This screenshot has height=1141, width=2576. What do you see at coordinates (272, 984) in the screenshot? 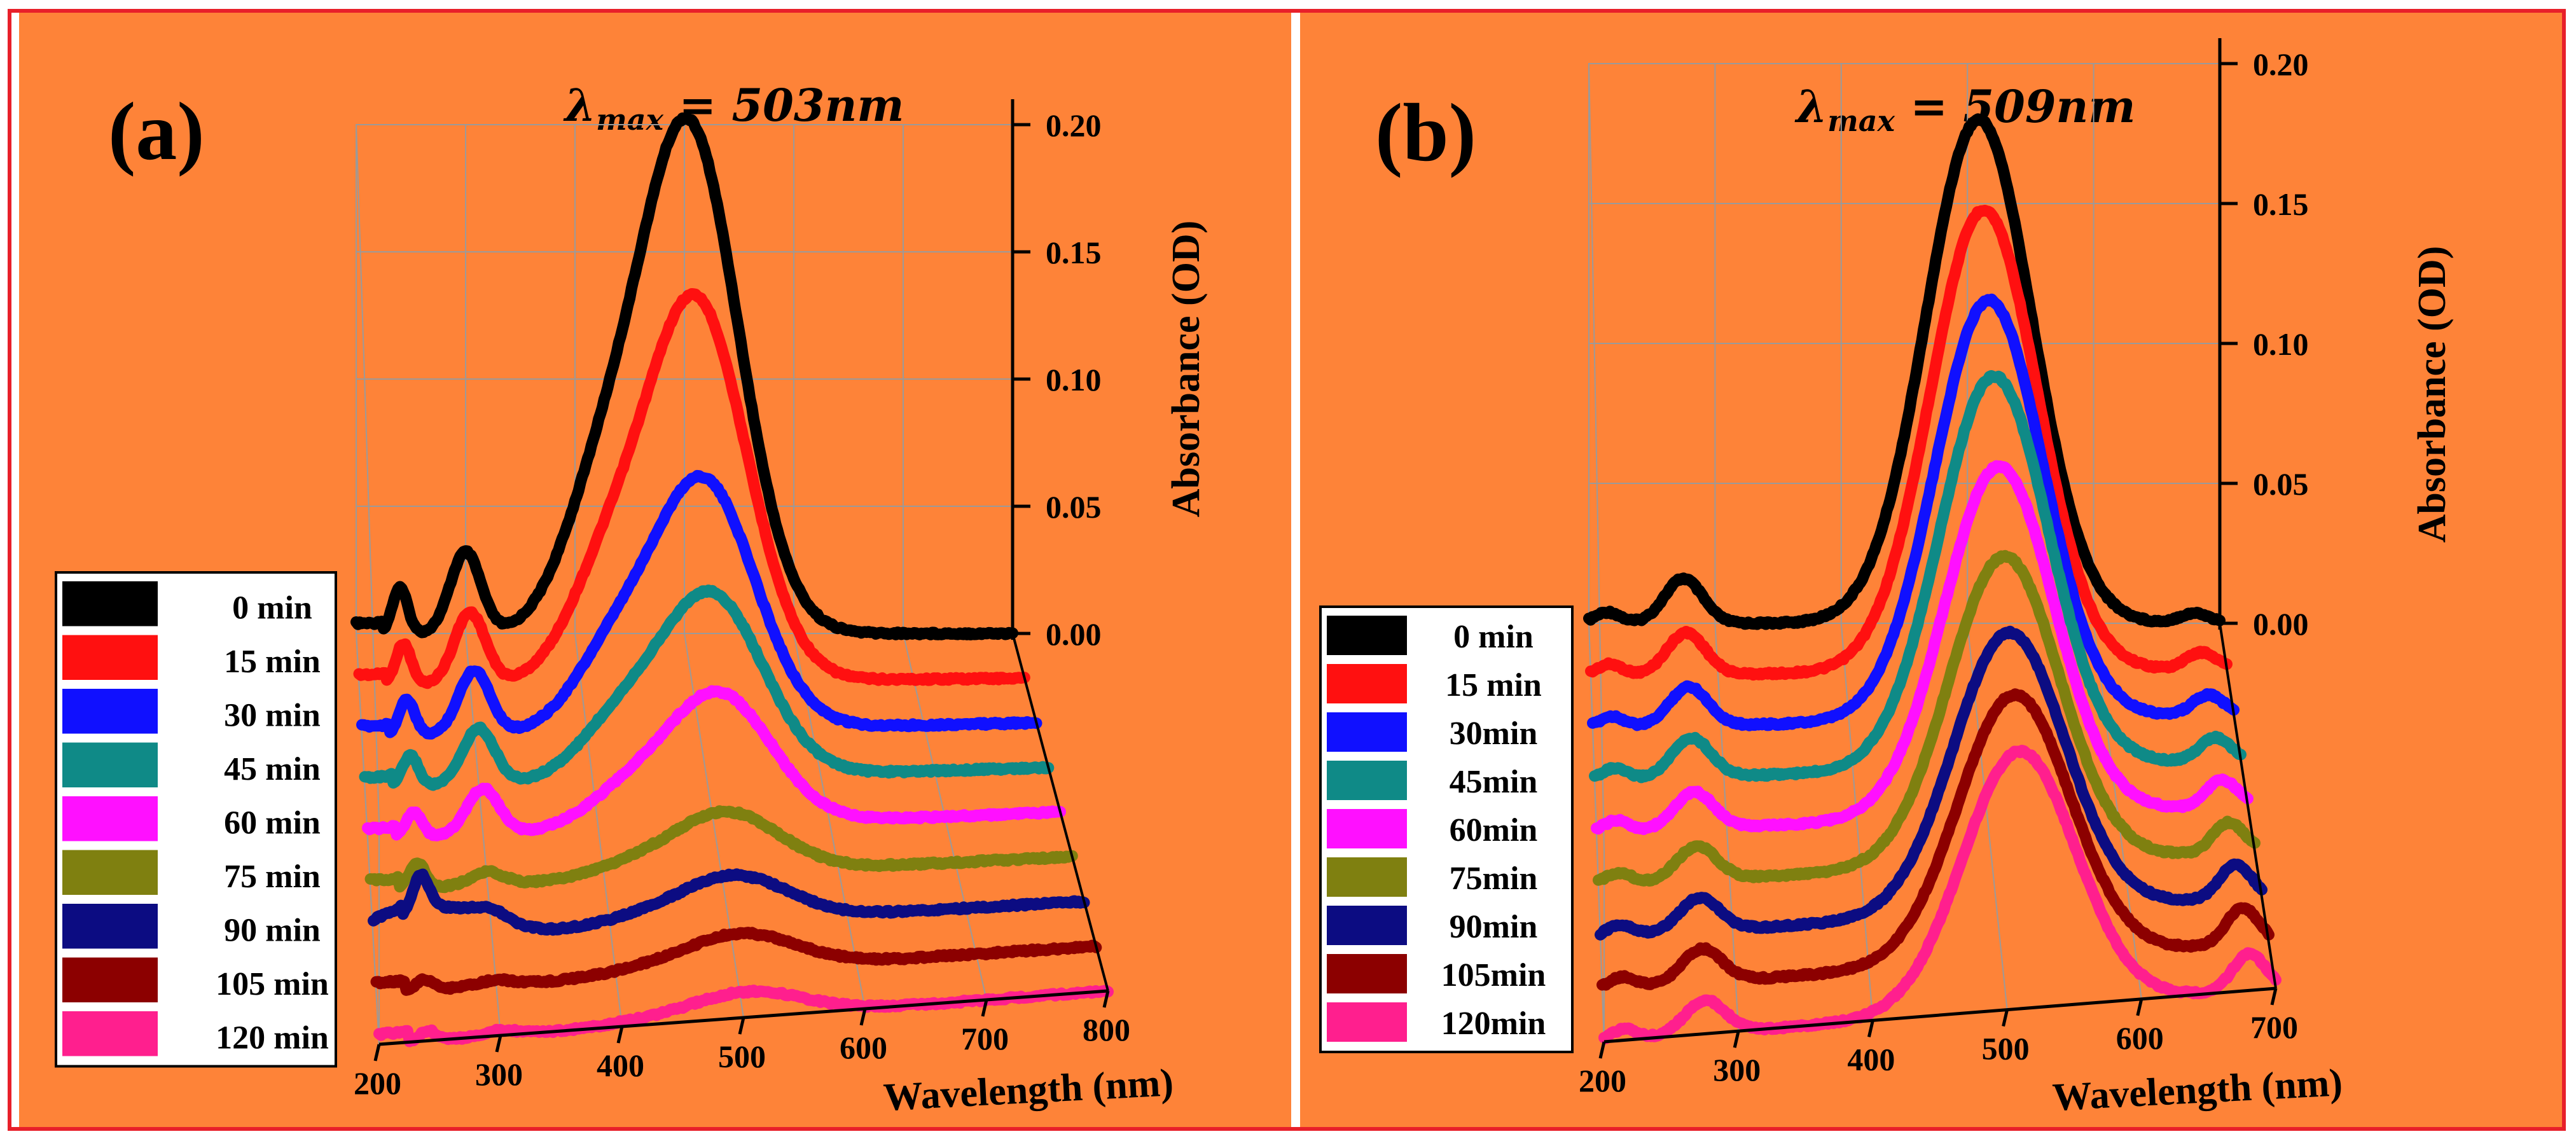
I see `legend-label: 105 min` at bounding box center [272, 984].